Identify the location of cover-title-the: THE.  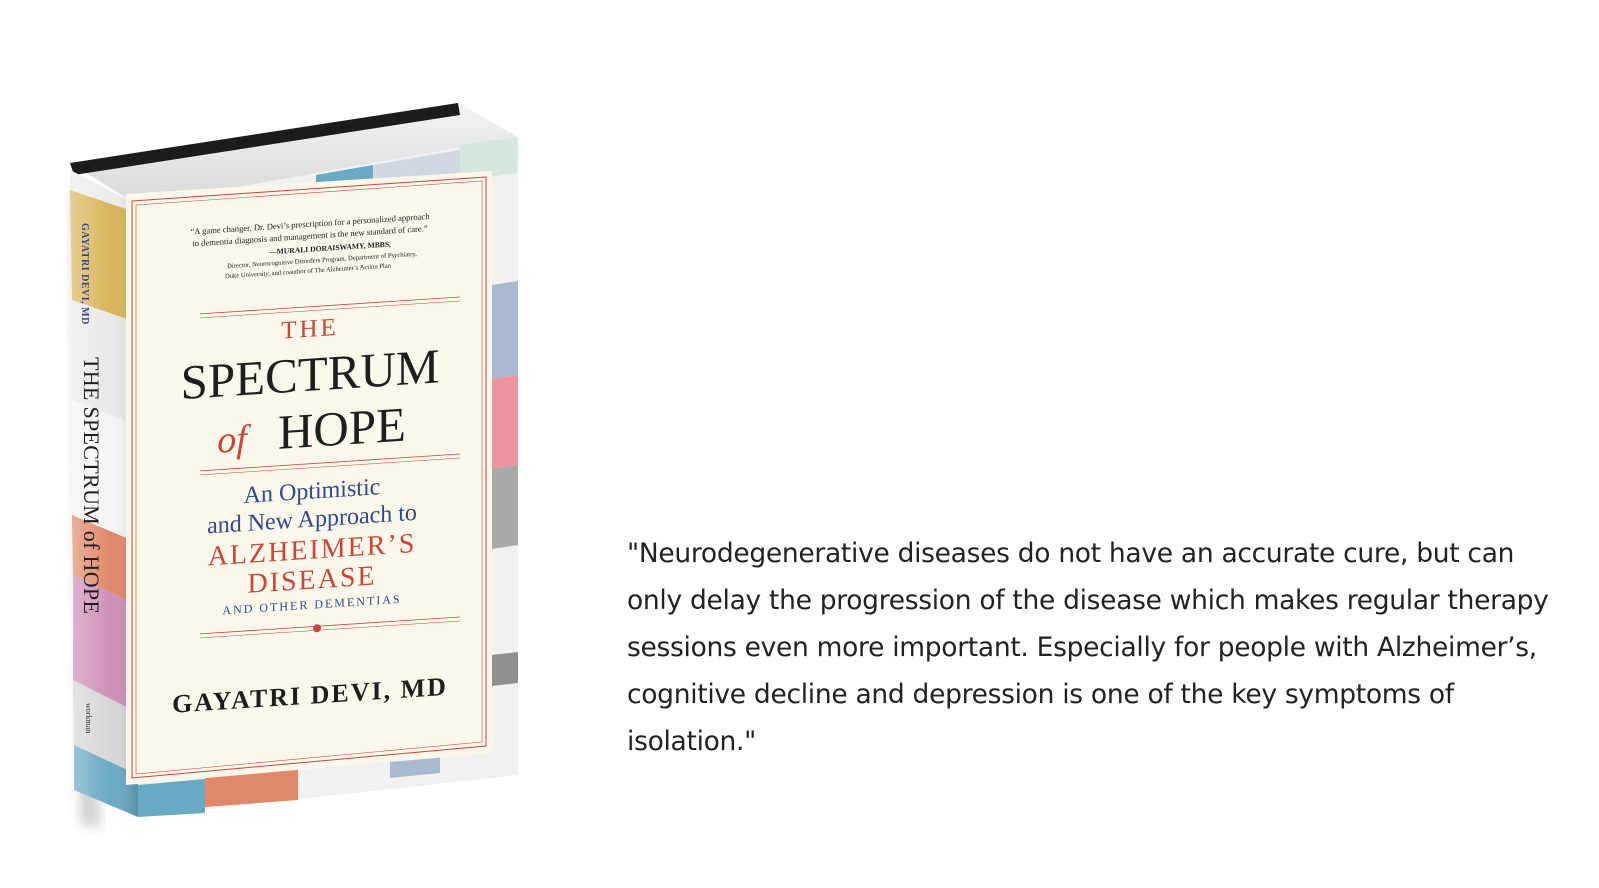
(310, 329).